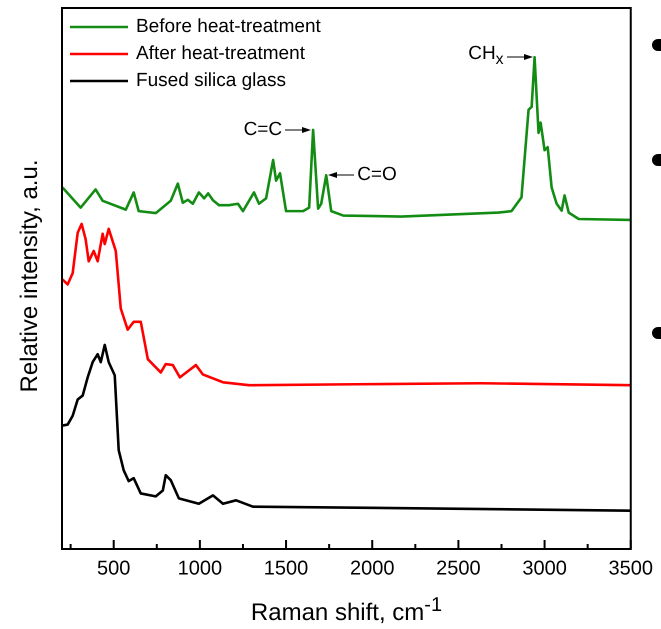 Image resolution: width=661 pixels, height=629 pixels. Describe the element at coordinates (377, 175) in the screenshot. I see `annotation: C=O` at that location.